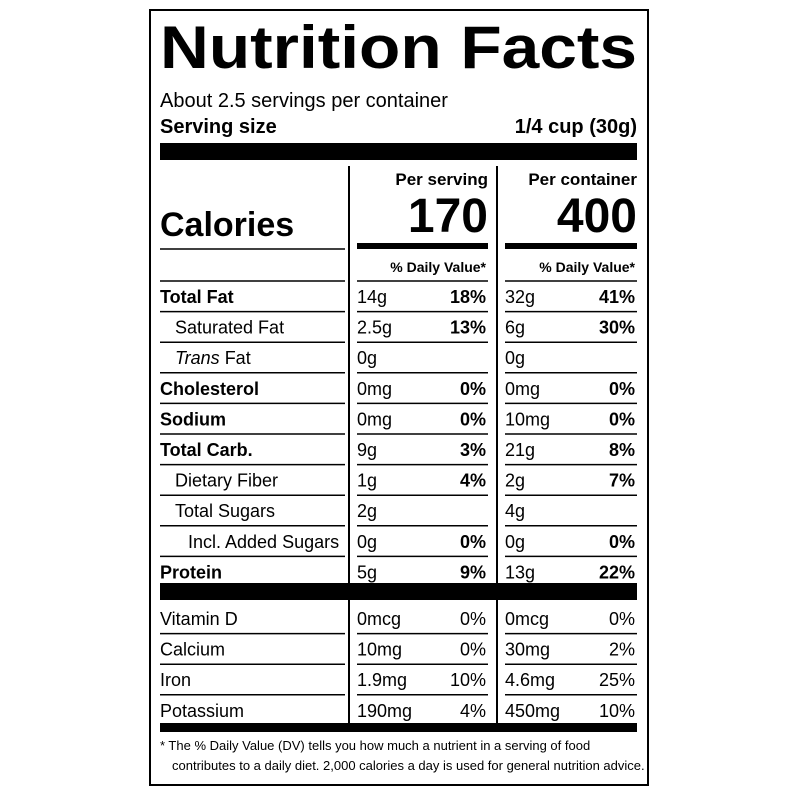  Describe the element at coordinates (384, 711) in the screenshot. I see `amount: 190mg` at that location.